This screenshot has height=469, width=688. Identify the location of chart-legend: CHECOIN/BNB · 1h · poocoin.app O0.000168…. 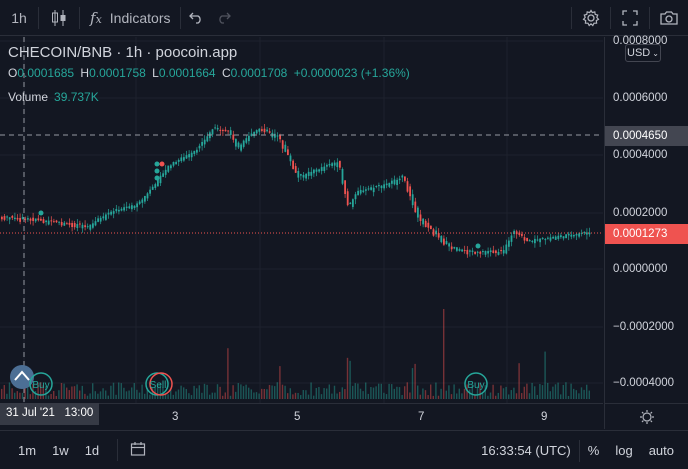
(209, 74).